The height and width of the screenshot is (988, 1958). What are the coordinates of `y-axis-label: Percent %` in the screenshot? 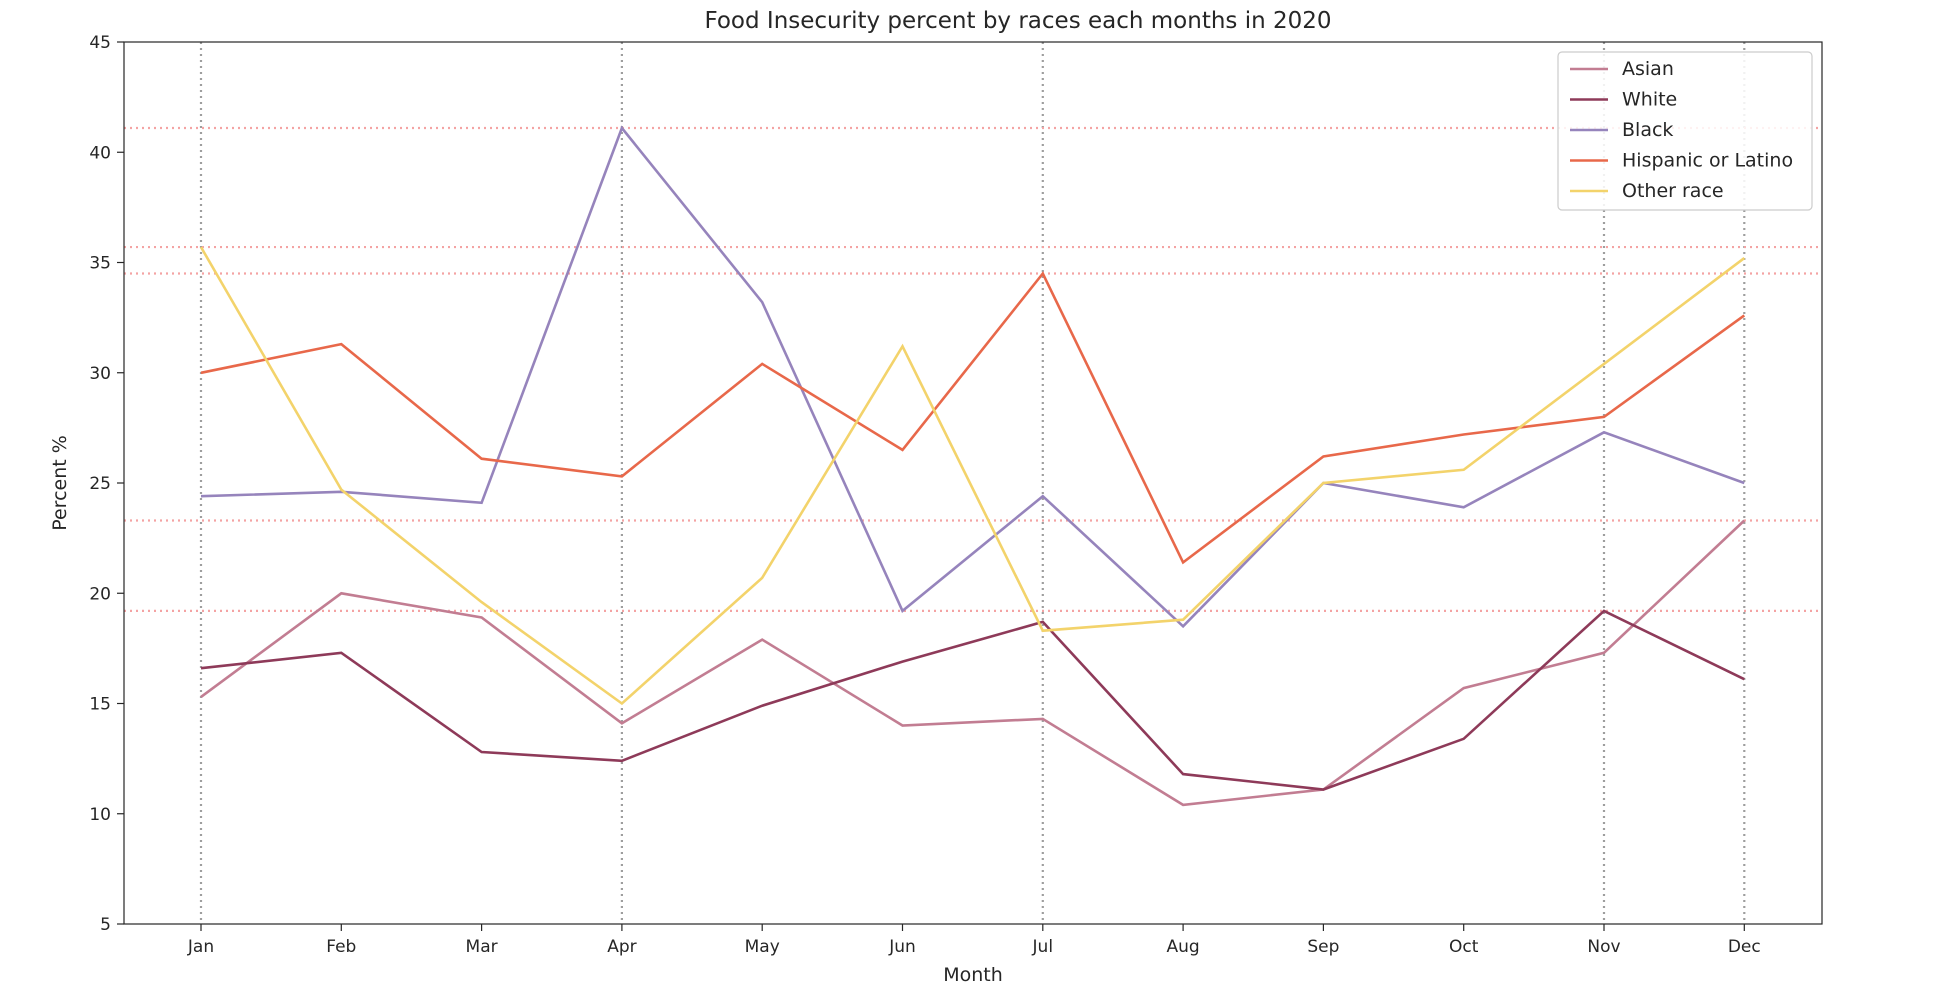 It's located at (60, 483).